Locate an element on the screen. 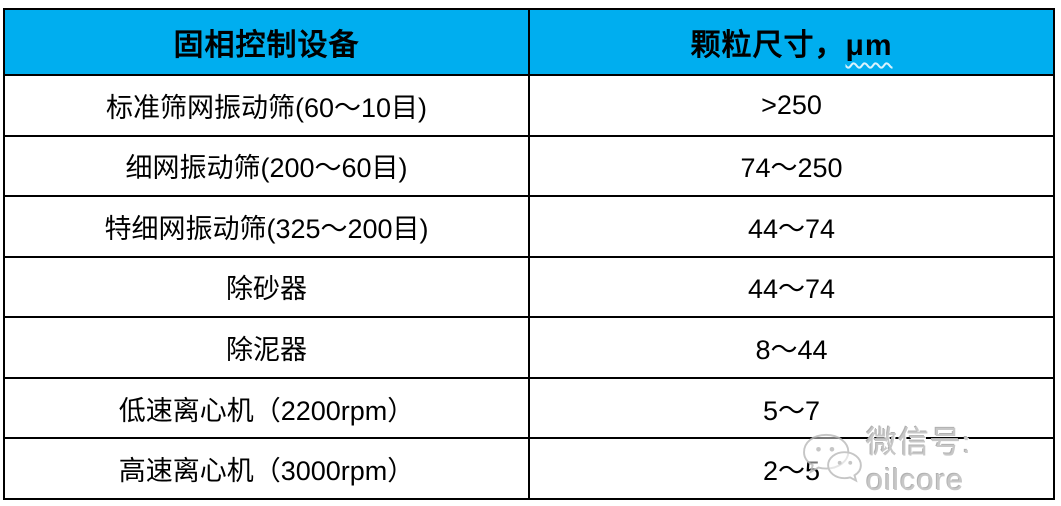 Image resolution: width=1061 pixels, height=506 pixels. device-cell: 细网振动筛(200～60目) is located at coordinates (266, 166).